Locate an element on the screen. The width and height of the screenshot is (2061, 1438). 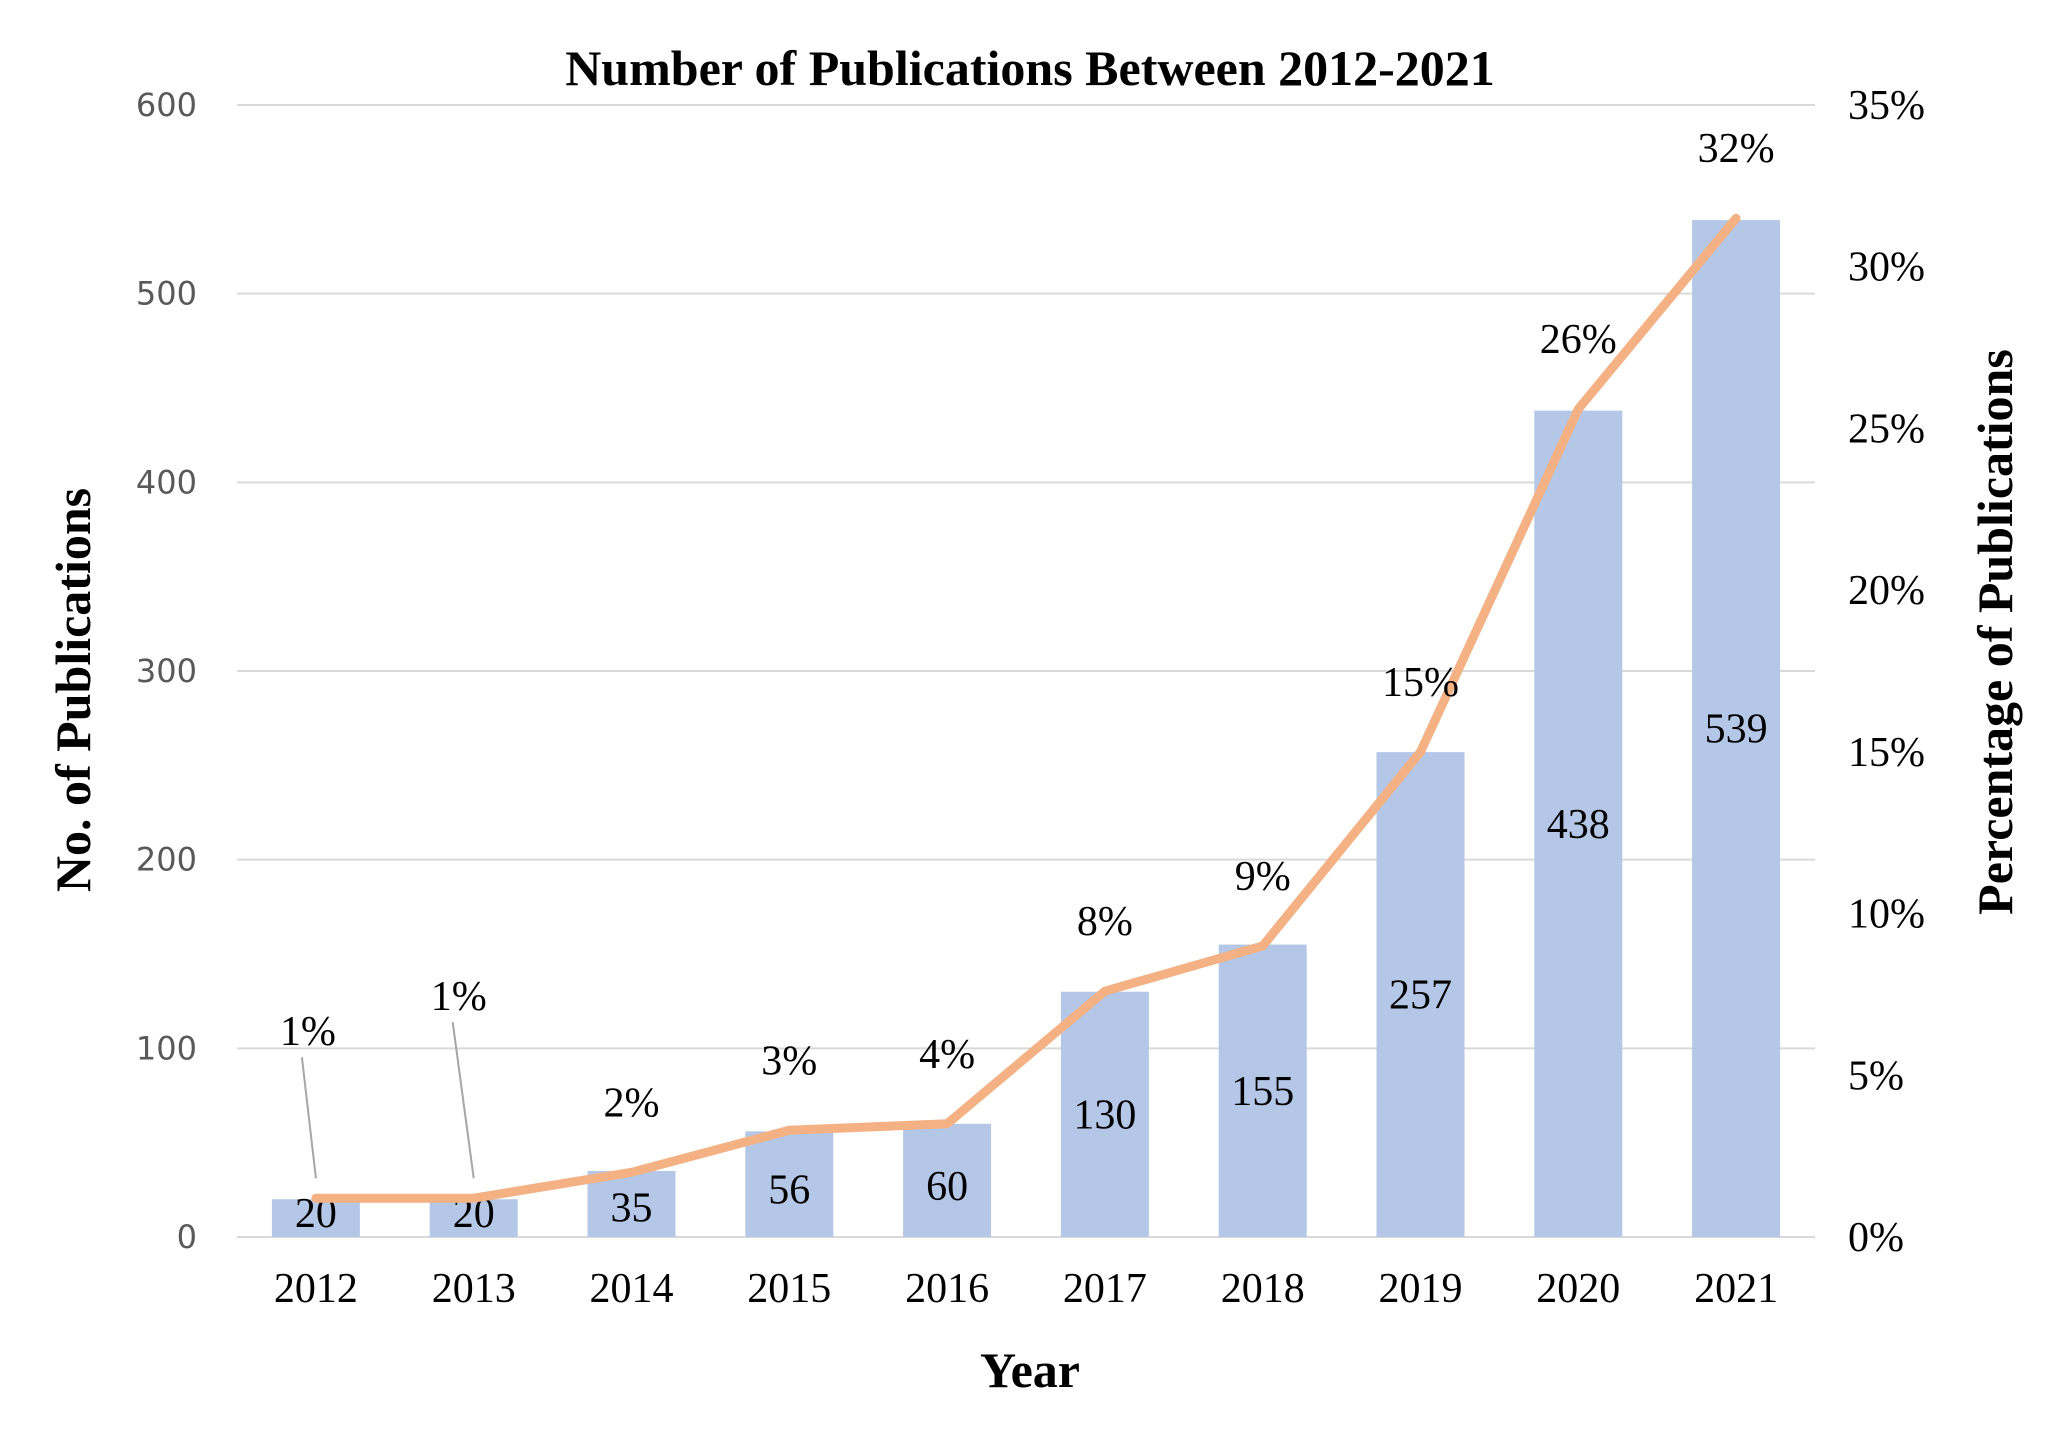
percentage-label: 2% is located at coordinates (632, 1103).